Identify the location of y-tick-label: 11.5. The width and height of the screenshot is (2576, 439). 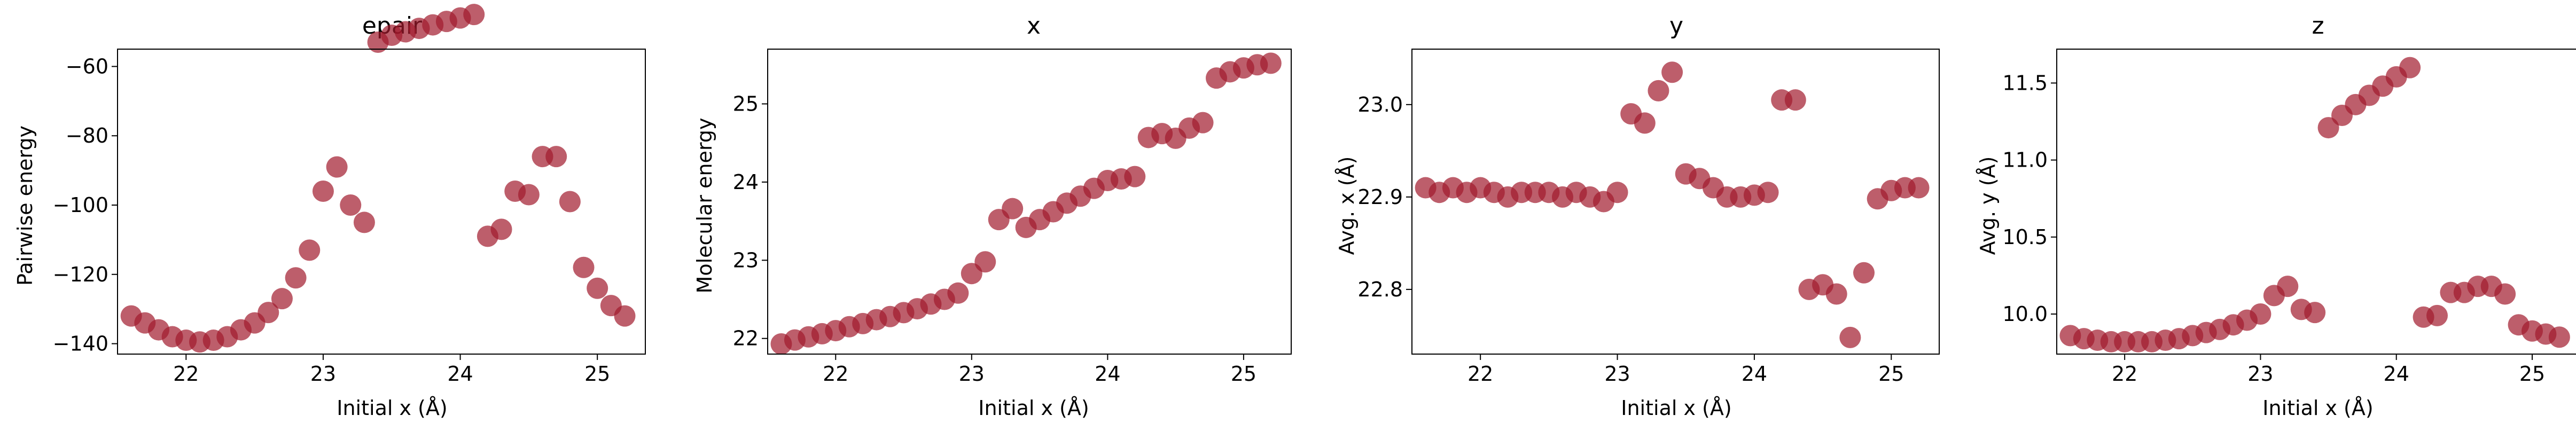
(2025, 83).